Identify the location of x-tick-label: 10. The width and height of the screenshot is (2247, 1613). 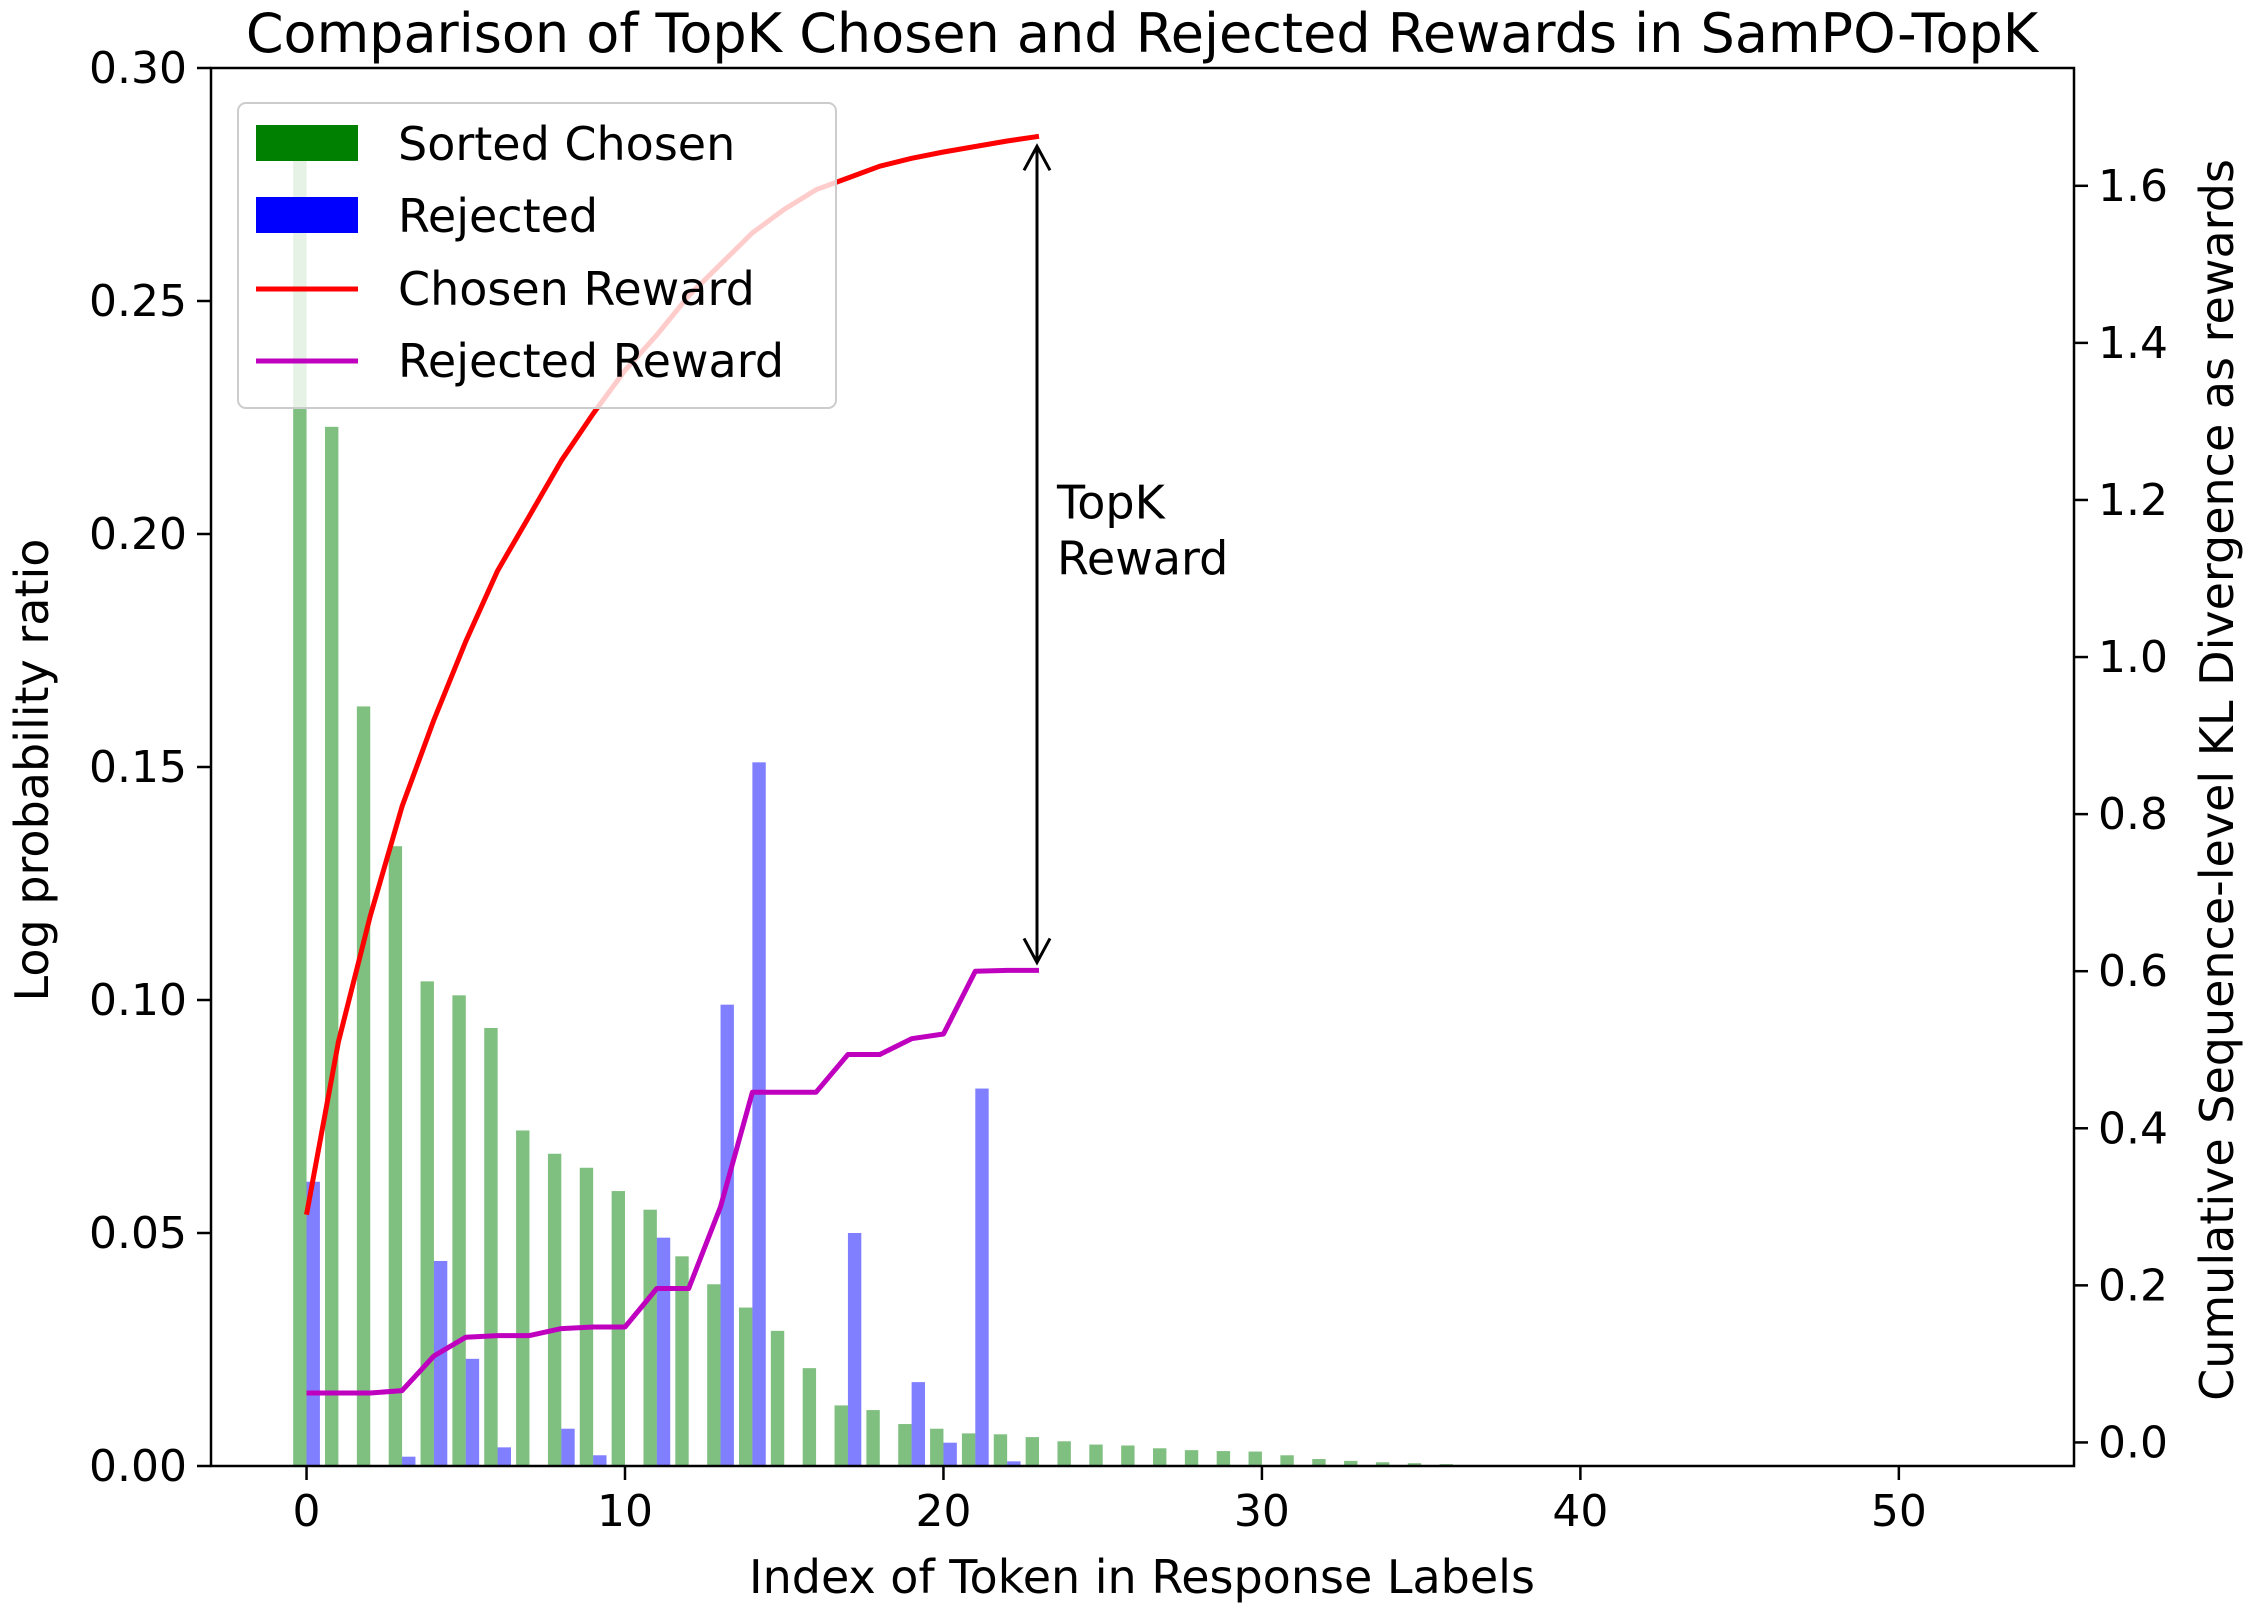
(625, 1511).